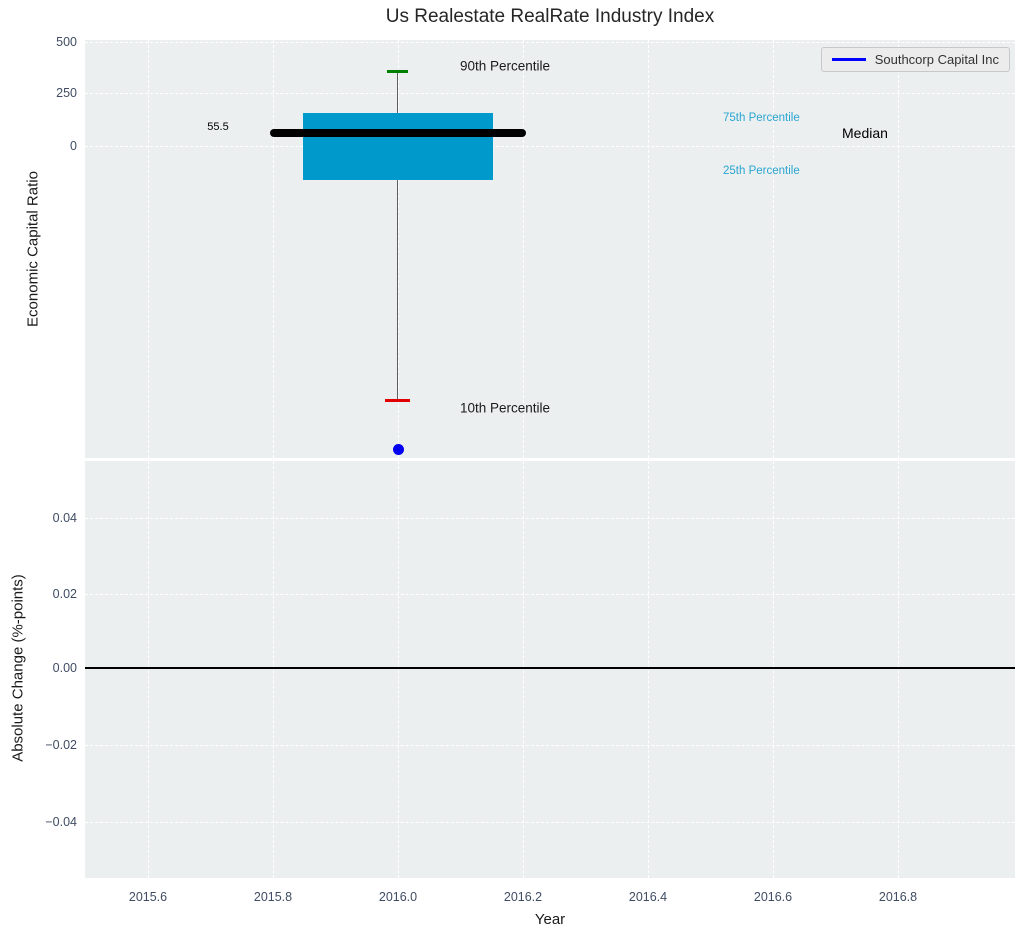 The image size is (1025, 940). Describe the element at coordinates (550, 919) in the screenshot. I see `x-axis-label: Year` at that location.